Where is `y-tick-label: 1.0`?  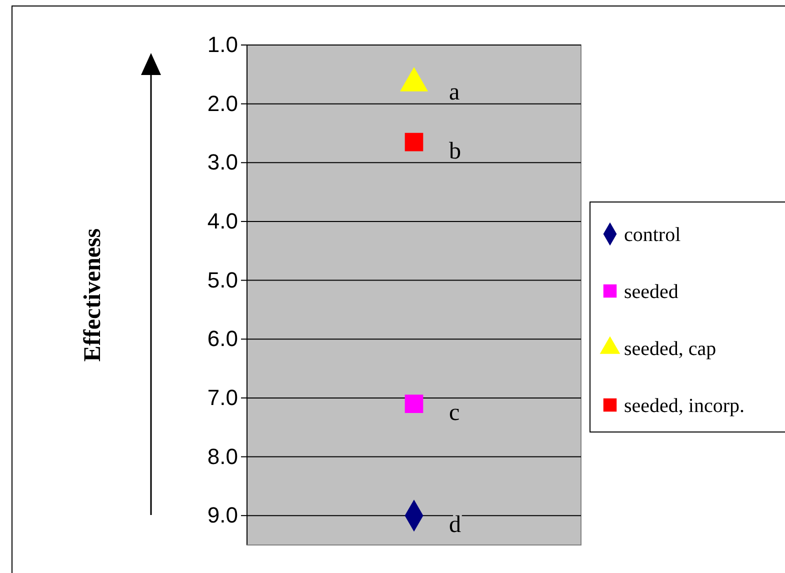
y-tick-label: 1.0 is located at coordinates (222, 45).